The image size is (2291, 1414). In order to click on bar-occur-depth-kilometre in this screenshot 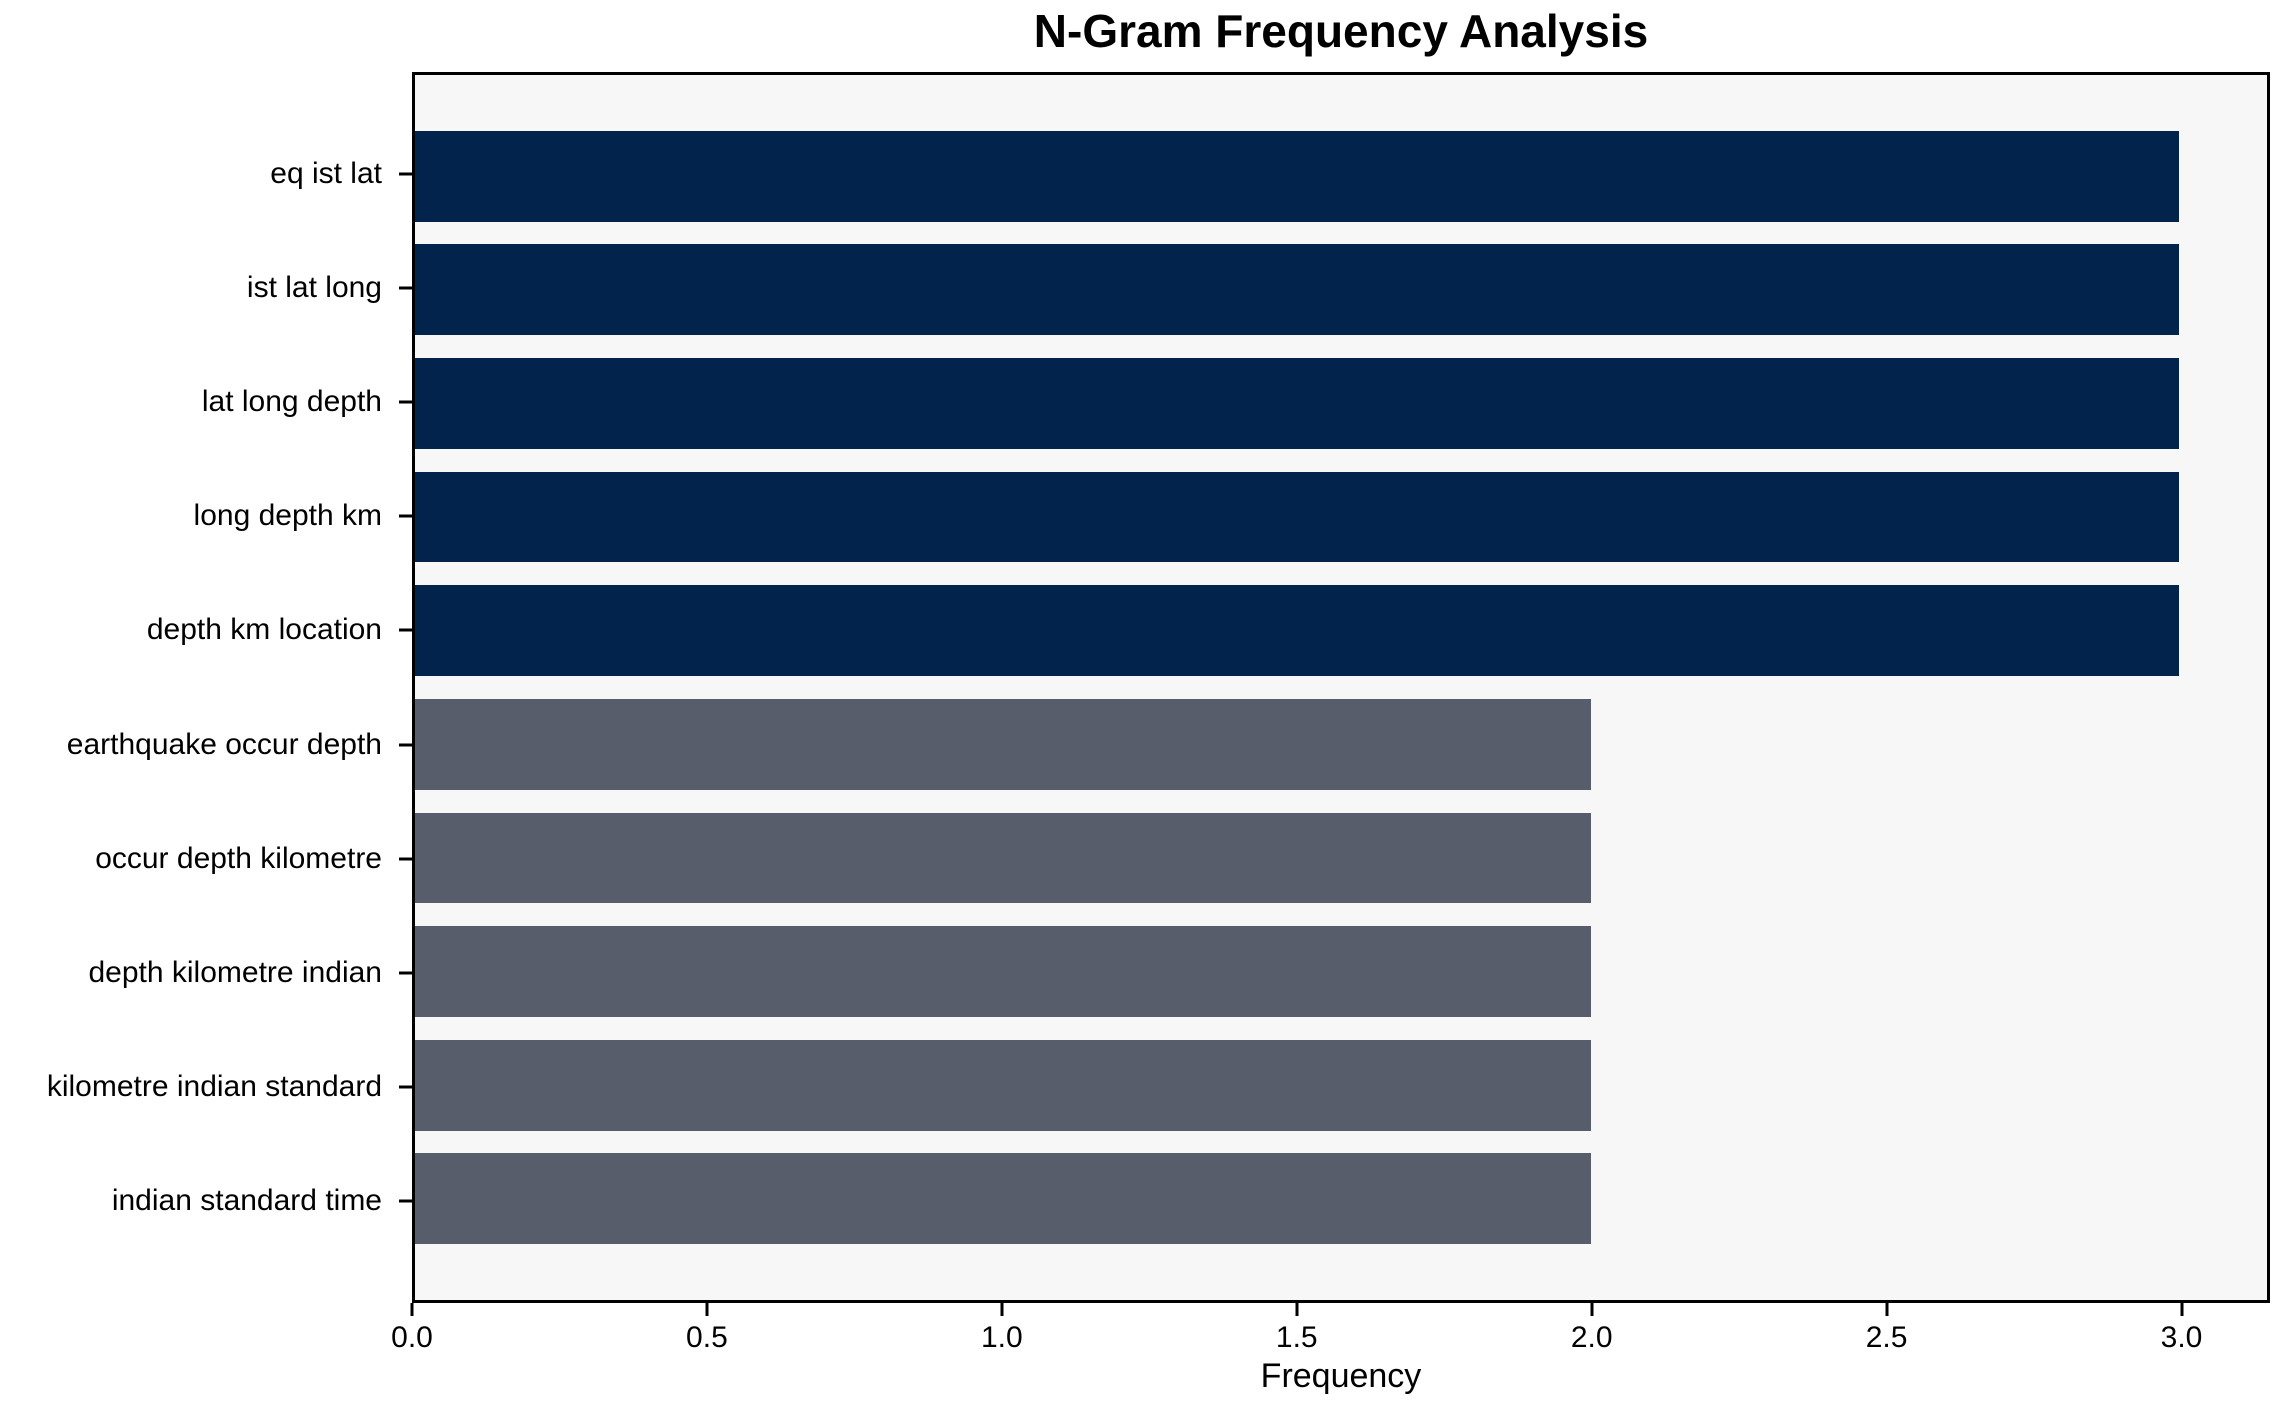, I will do `click(1003, 858)`.